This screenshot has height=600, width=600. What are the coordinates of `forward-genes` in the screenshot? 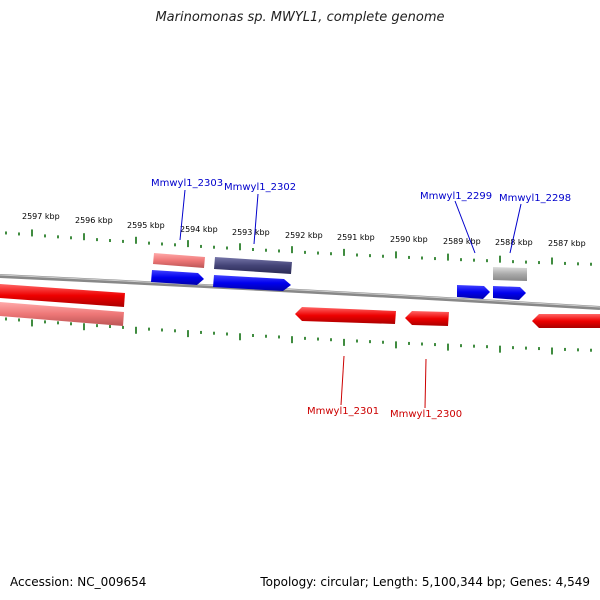 It's located at (339, 276).